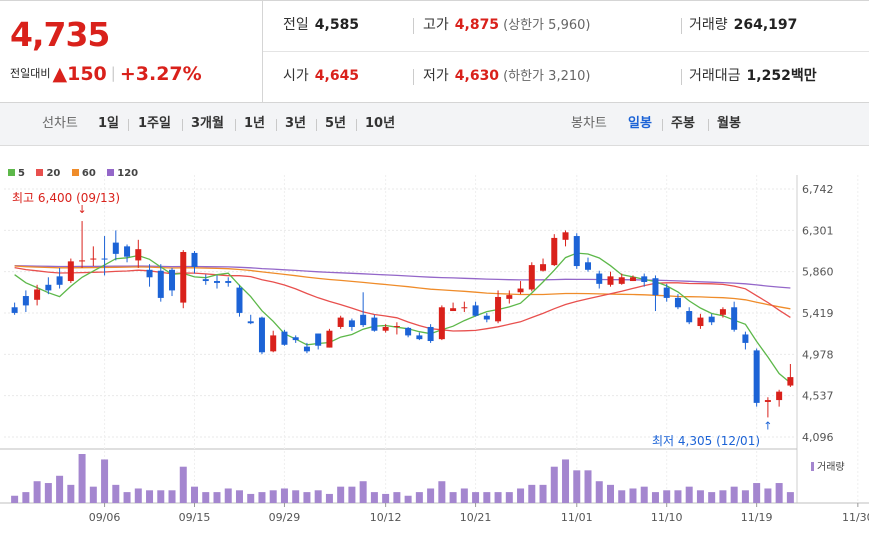  I want to click on trade-value-value: 1,252, so click(768, 76).